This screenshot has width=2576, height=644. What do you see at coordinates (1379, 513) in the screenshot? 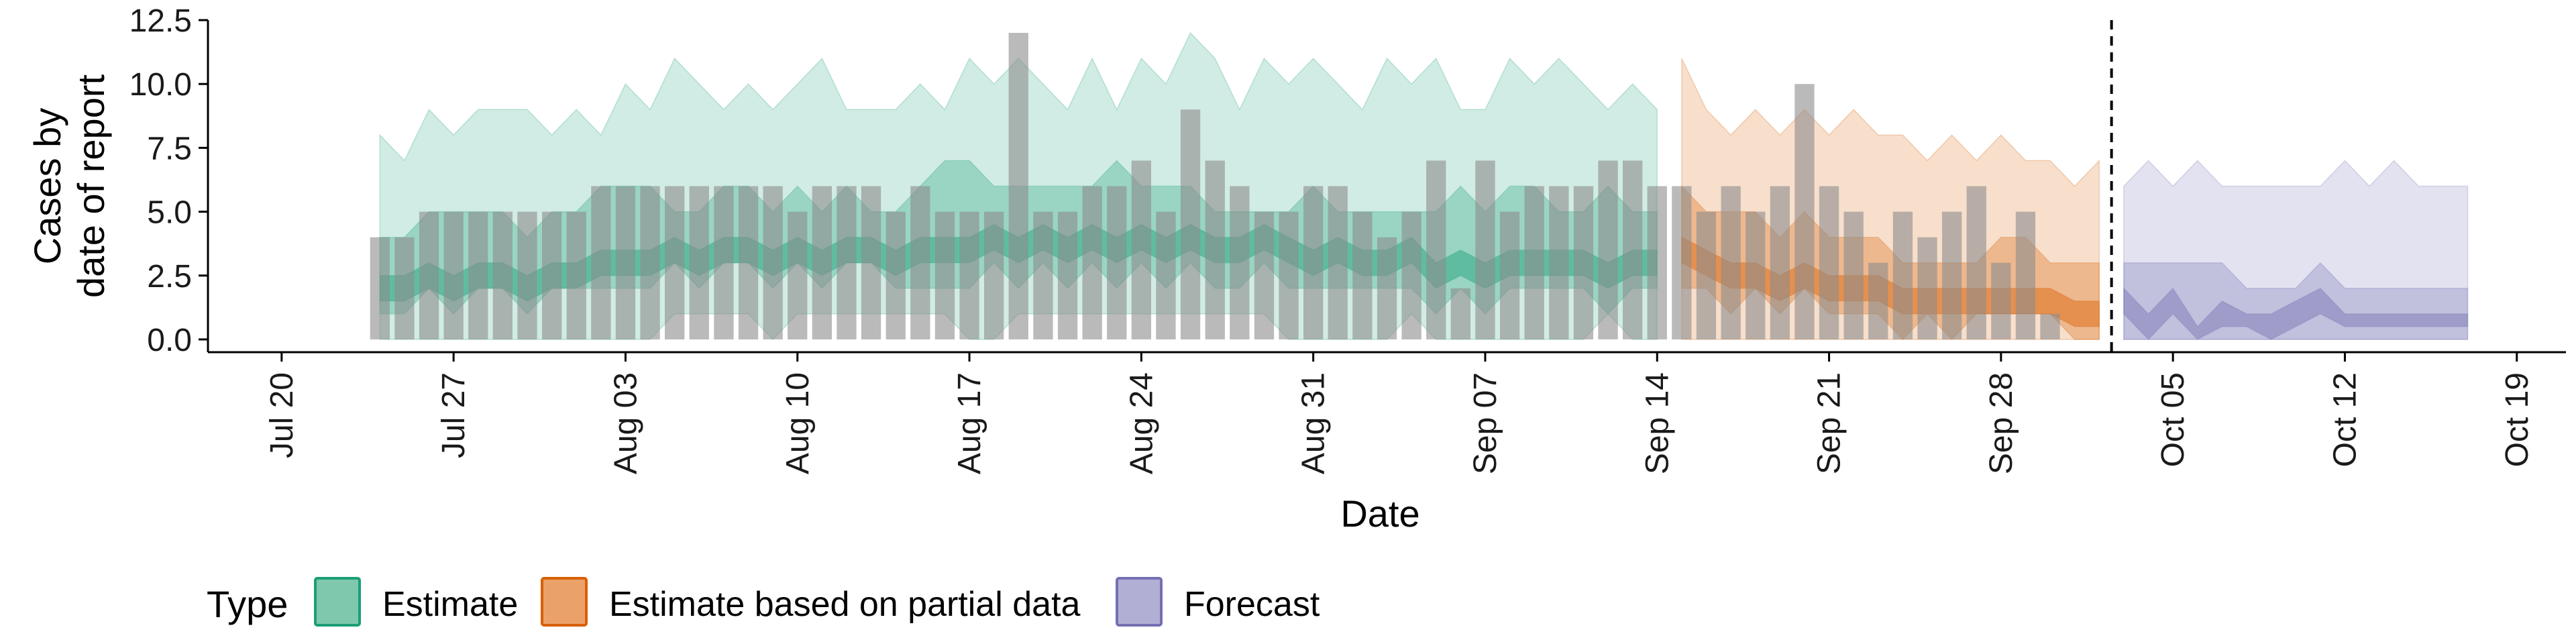
I see `x-axis-title: Date` at bounding box center [1379, 513].